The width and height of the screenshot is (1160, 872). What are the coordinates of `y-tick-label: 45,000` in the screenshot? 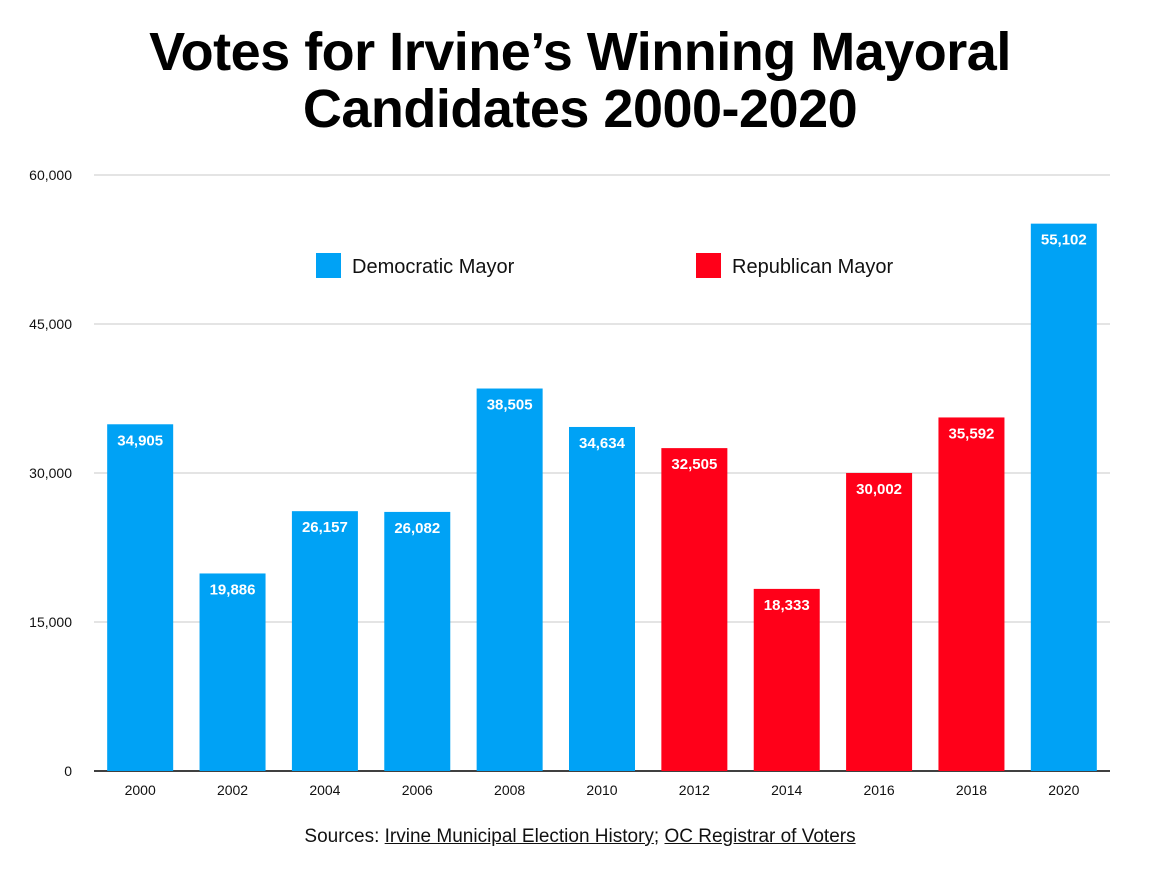 It's located at (50, 324).